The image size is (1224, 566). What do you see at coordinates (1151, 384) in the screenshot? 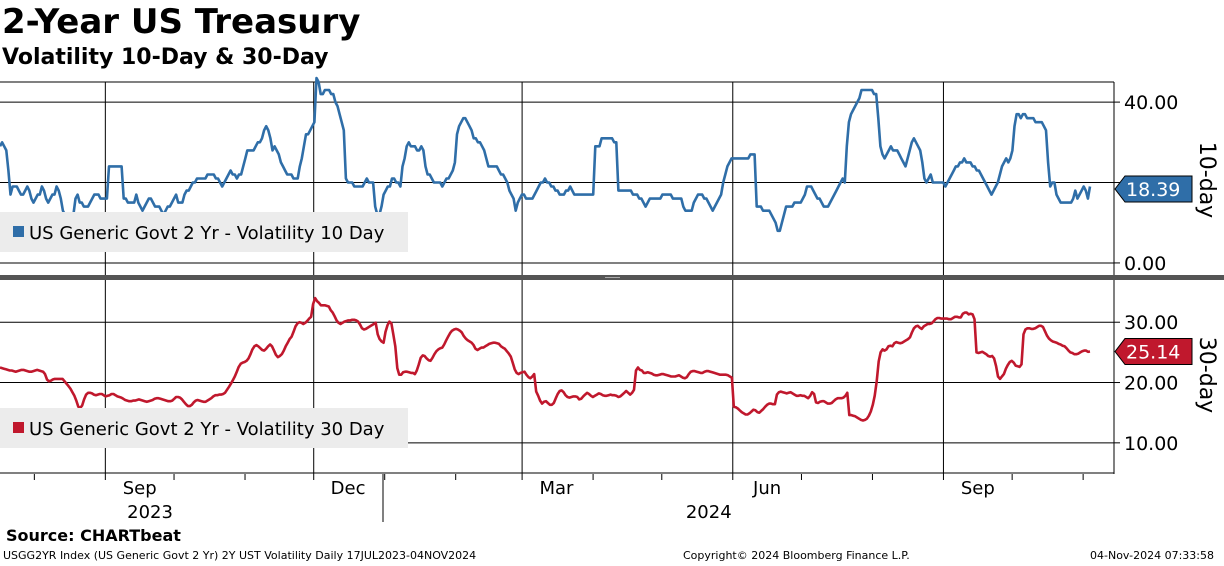
I see `y-tick-label: 20.00` at bounding box center [1151, 384].